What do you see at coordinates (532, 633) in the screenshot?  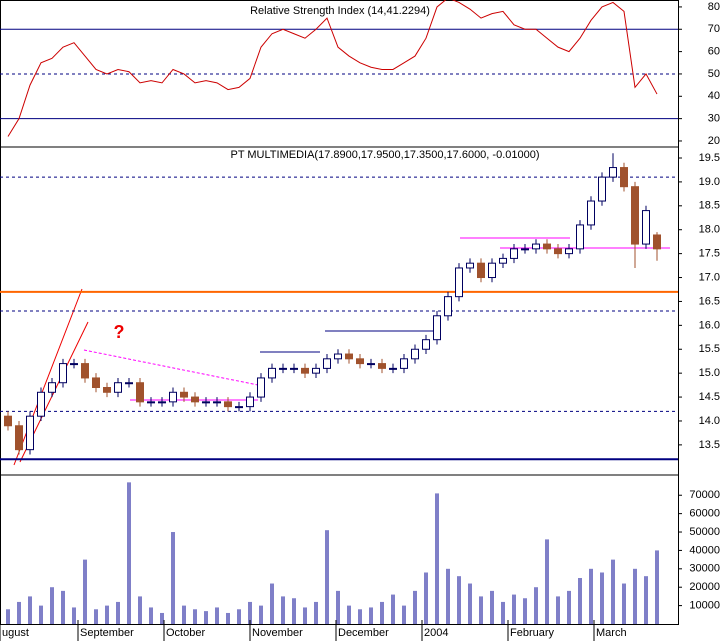 I see `x-tick-label: February` at bounding box center [532, 633].